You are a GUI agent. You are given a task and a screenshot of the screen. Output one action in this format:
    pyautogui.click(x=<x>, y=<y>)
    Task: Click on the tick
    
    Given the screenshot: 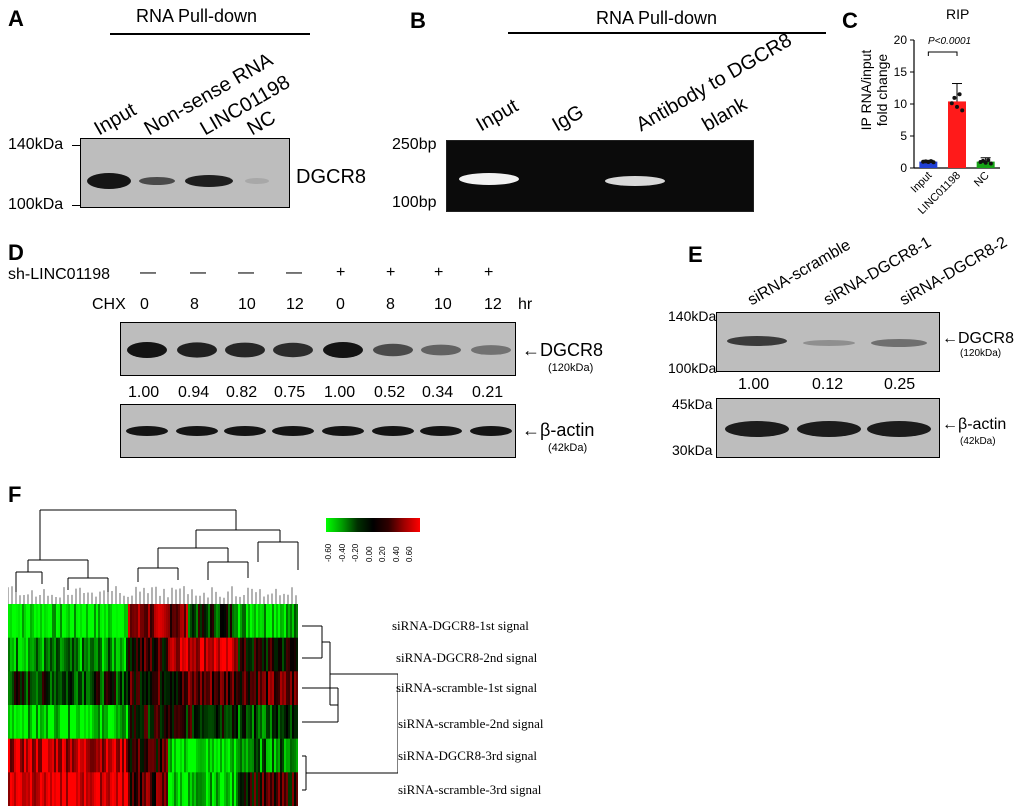 What is the action you would take?
    pyautogui.click(x=76, y=205)
    